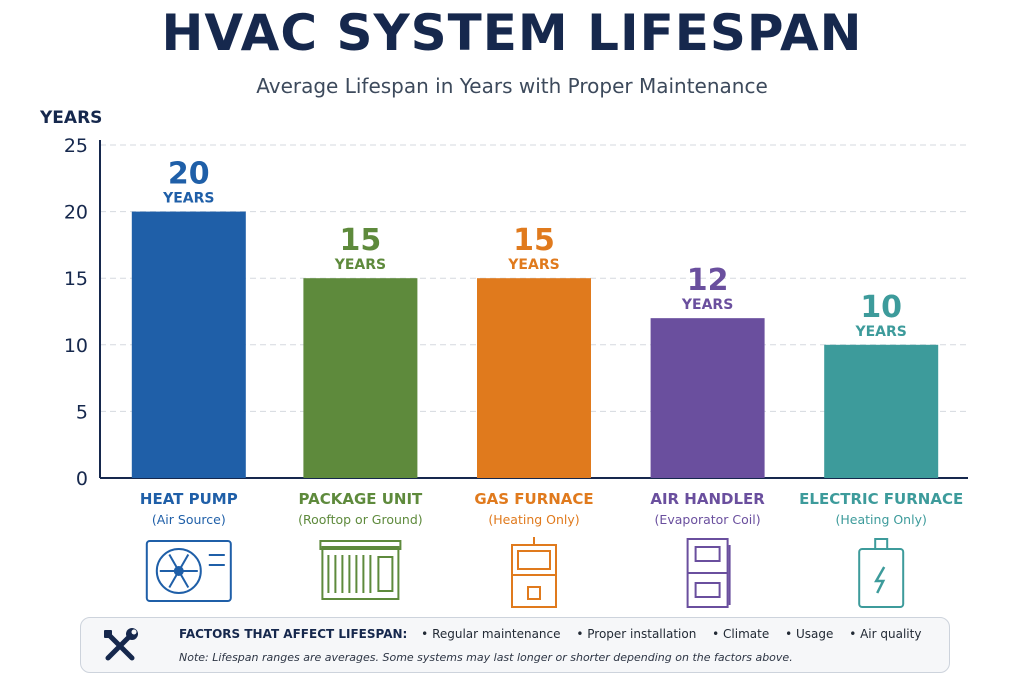 The width and height of the screenshot is (1024, 683). What do you see at coordinates (642, 634) in the screenshot?
I see `factor-item: Proper installation` at bounding box center [642, 634].